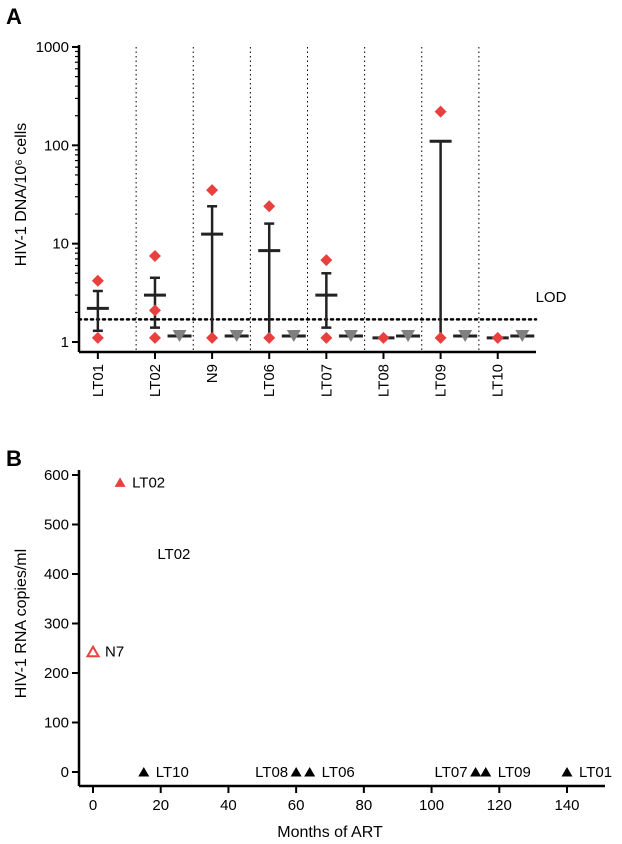  Describe the element at coordinates (338, 772) in the screenshot. I see `point-label: LT06` at that location.